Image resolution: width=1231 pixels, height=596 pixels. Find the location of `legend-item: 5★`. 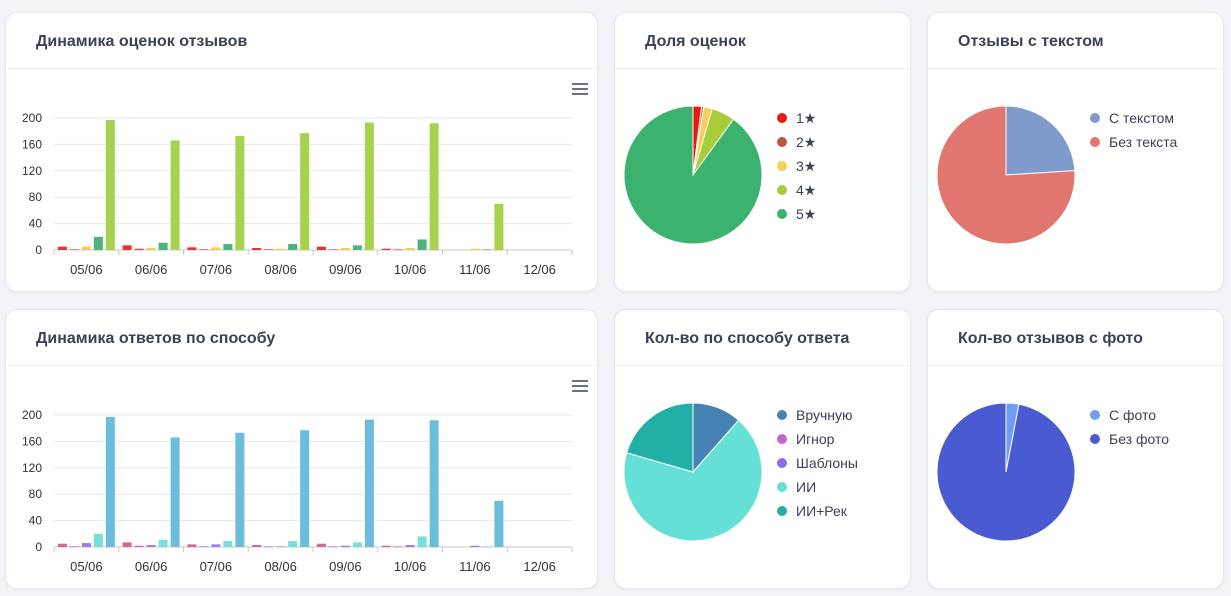

legend-item: 5★ is located at coordinates (796, 214).